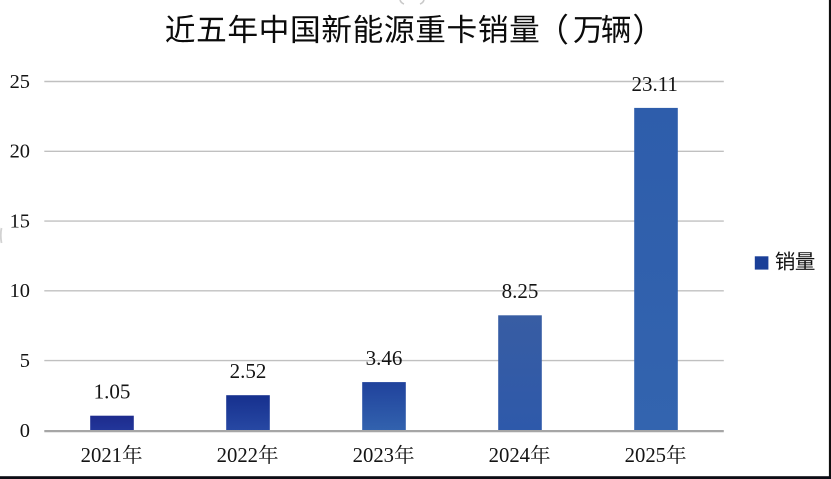 This screenshot has width=831, height=479. What do you see at coordinates (248, 371) in the screenshot?
I see `svg-text: 2.52` at bounding box center [248, 371].